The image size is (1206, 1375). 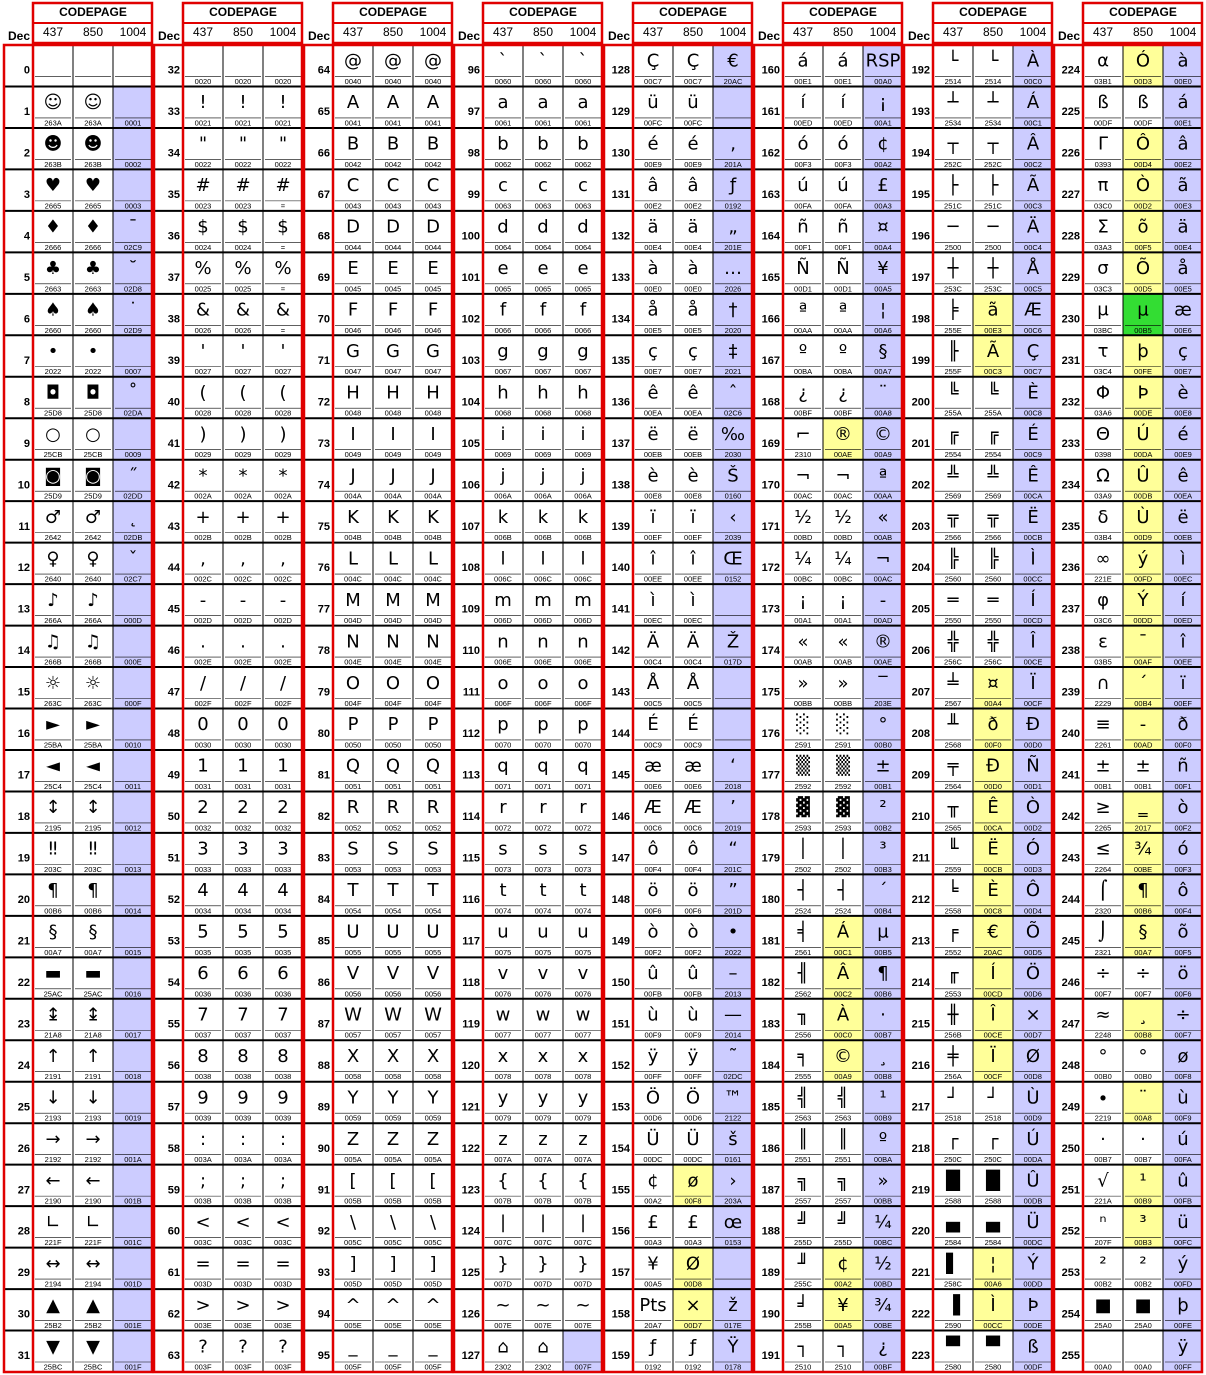 What do you see at coordinates (174, 319) in the screenshot?
I see `dec-label: 38` at bounding box center [174, 319].